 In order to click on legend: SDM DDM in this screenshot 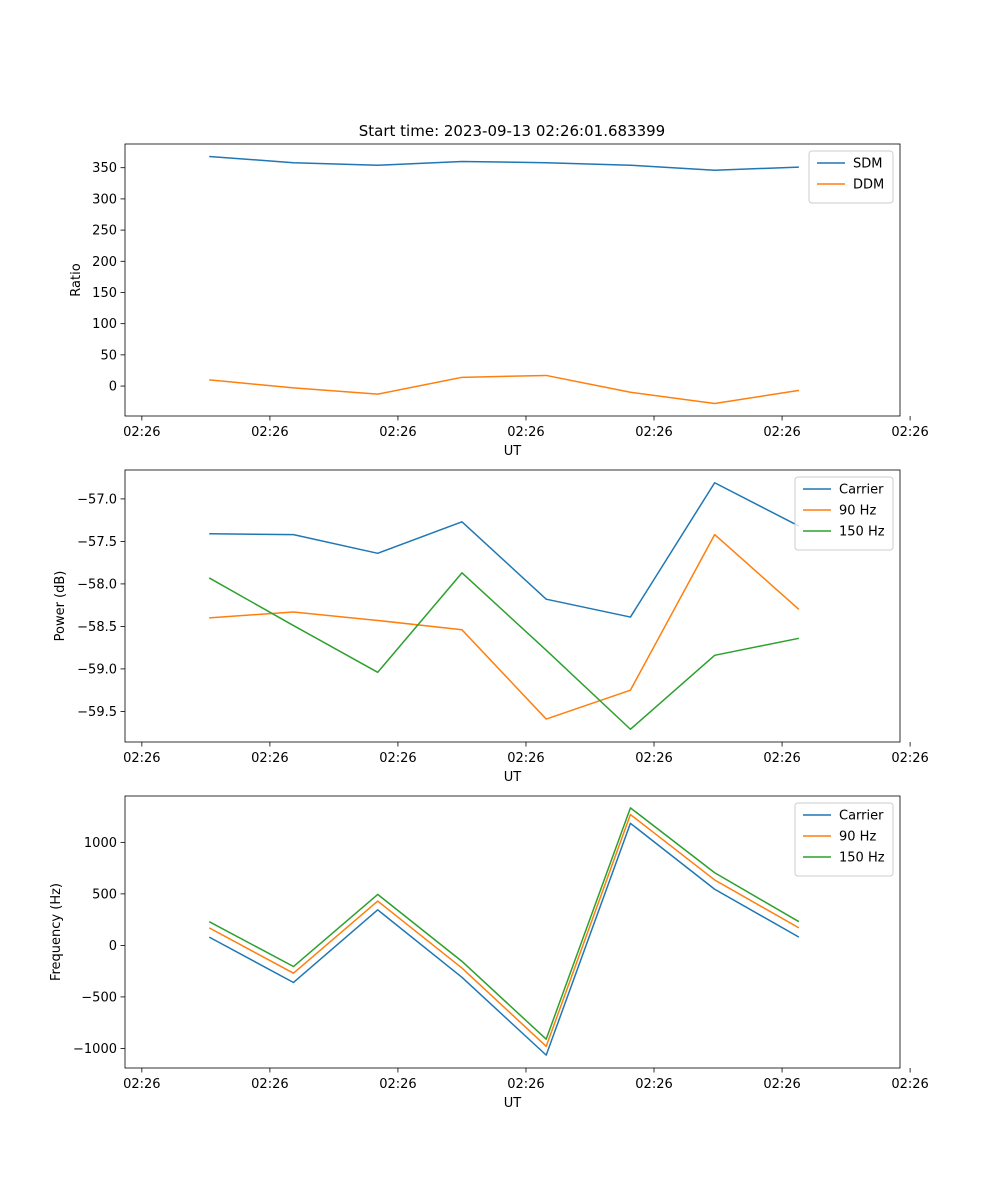, I will do `click(851, 177)`.